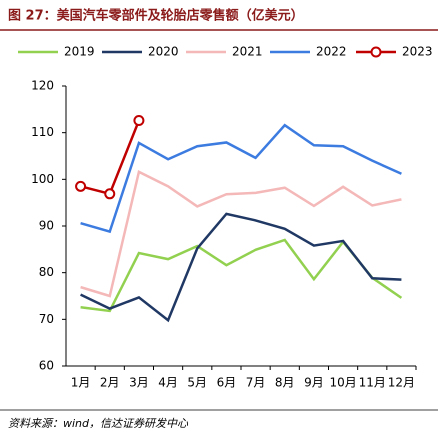 This screenshot has height=444, width=438. What do you see at coordinates (79, 52) in the screenshot?
I see `legend-label: 2019` at bounding box center [79, 52].